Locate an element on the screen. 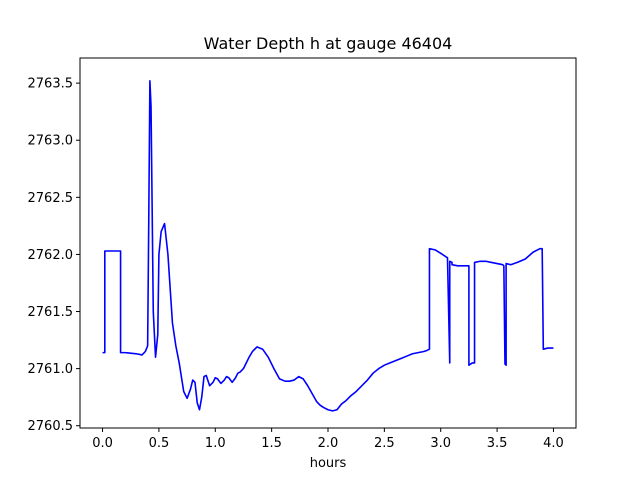  x-axis-ticks: 0.0 0.5 1.0 1.5 2.0 2.5 3.0 3.5 4.0 is located at coordinates (328, 439).